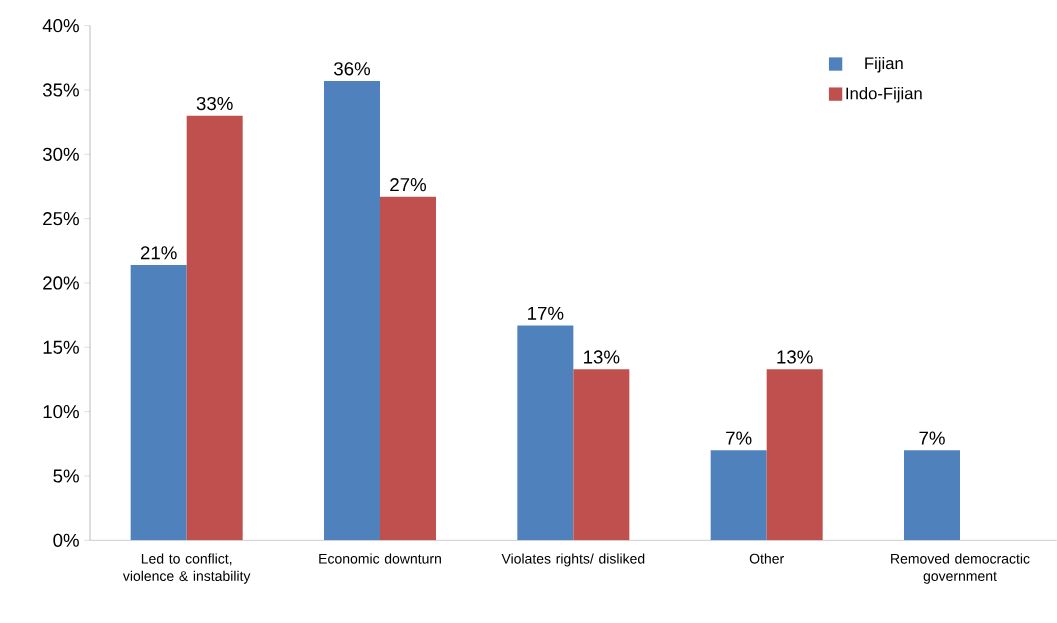  What do you see at coordinates (352, 69) in the screenshot?
I see `data-label: 36%` at bounding box center [352, 69].